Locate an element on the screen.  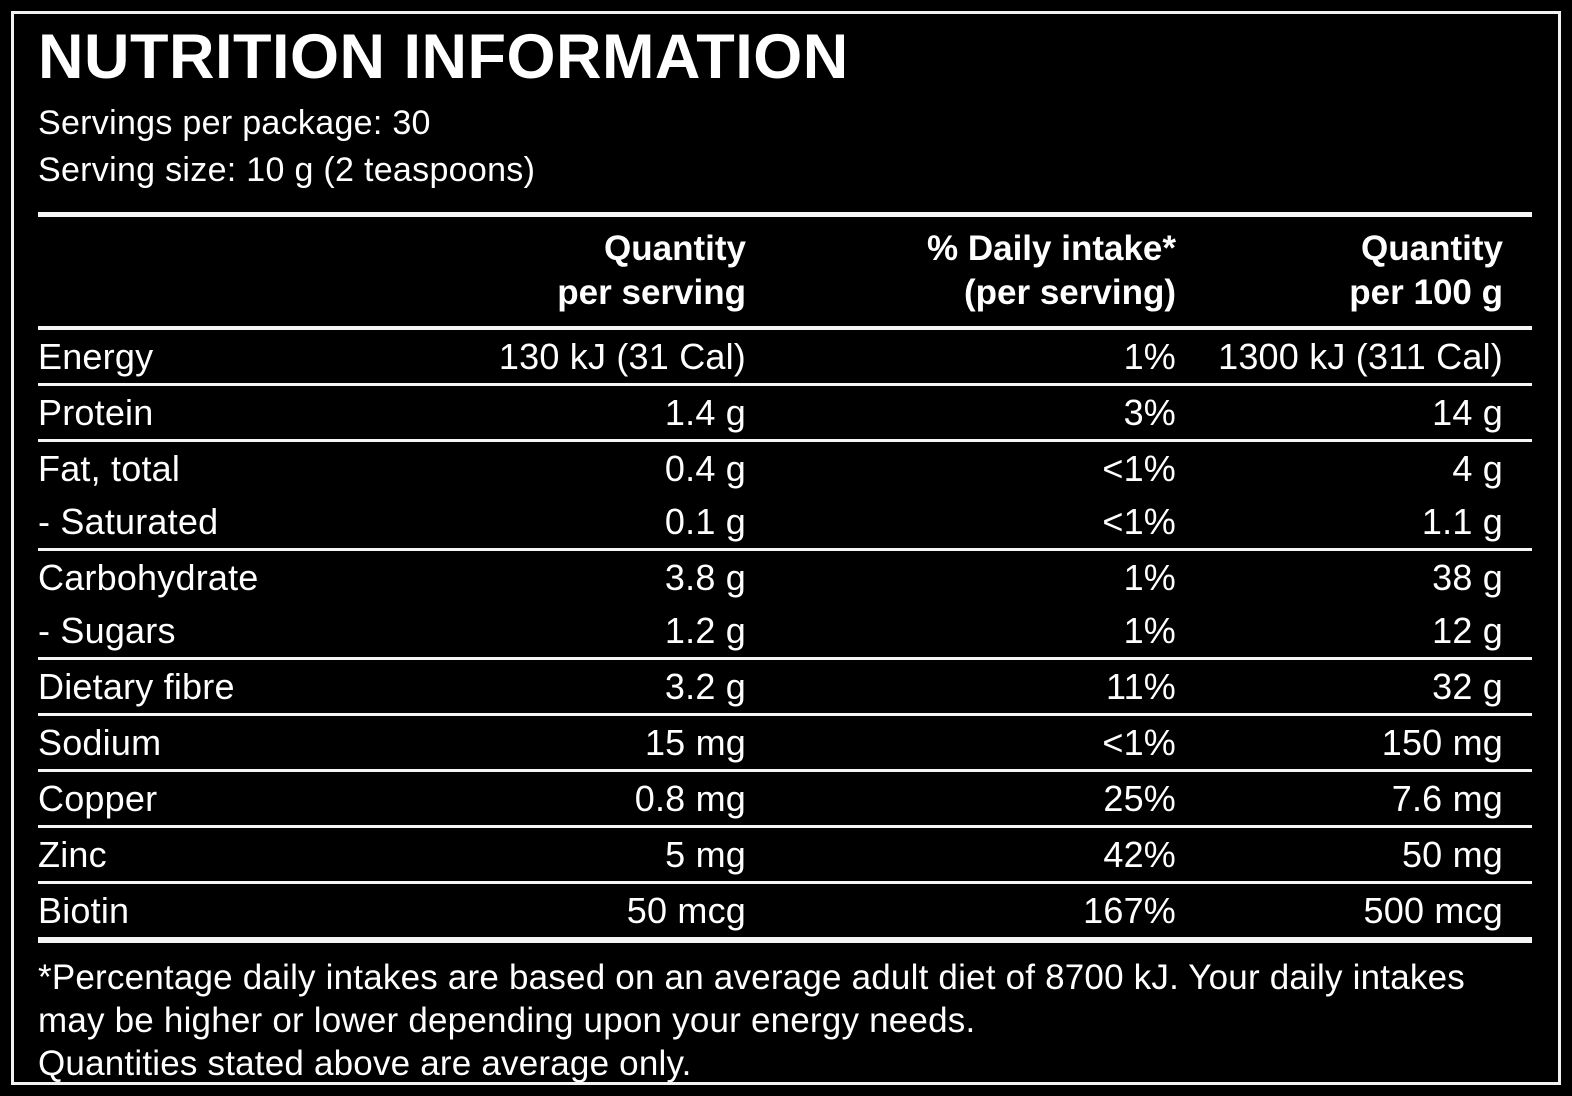
value-per-100g: 50 mg is located at coordinates (1452, 854).